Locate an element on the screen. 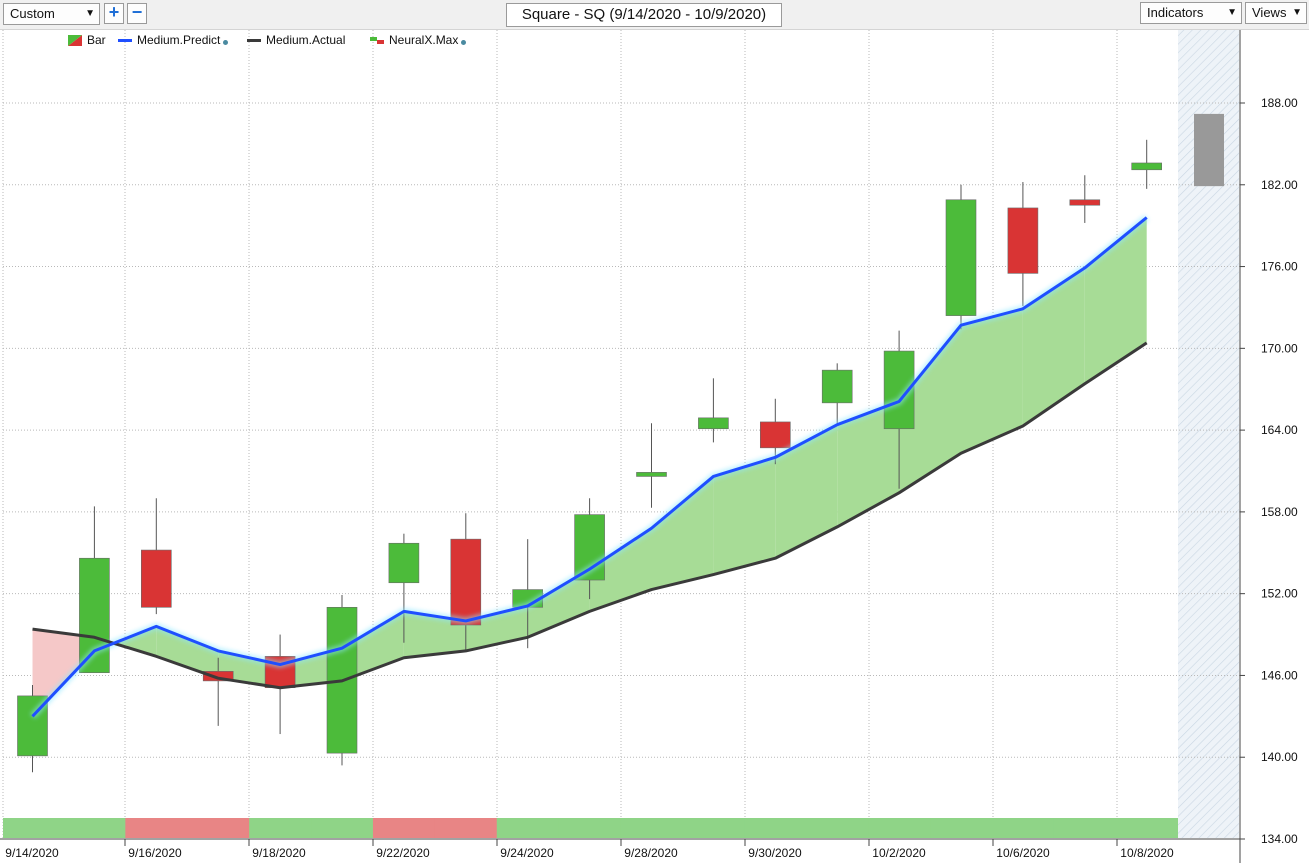 This screenshot has width=1309, height=863. legend-item-medium-predict: Medium.Predict is located at coordinates (173, 40).